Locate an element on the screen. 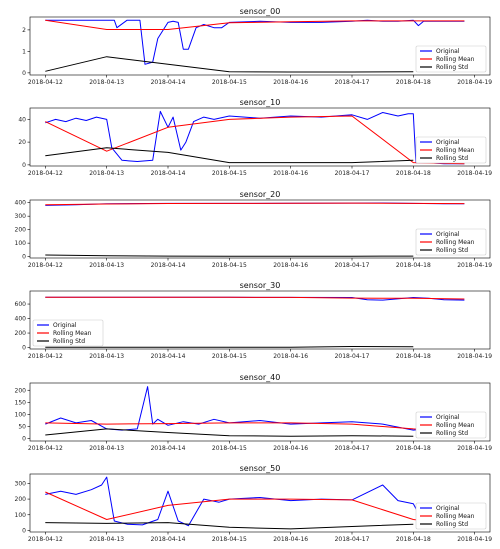  chart-title: sensor_10 is located at coordinates (260, 102).